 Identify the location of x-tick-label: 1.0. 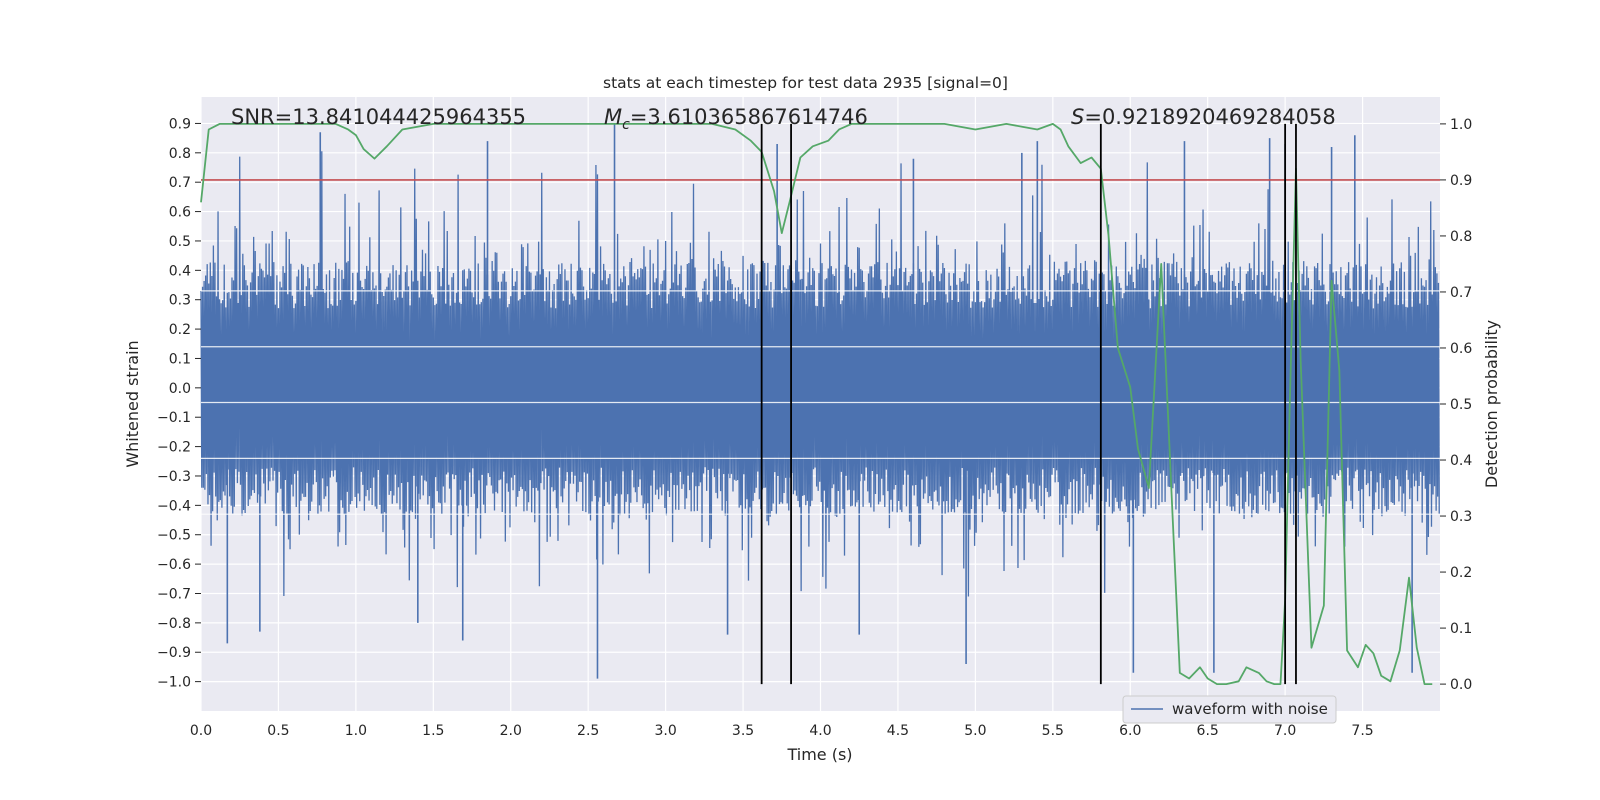
(356, 731).